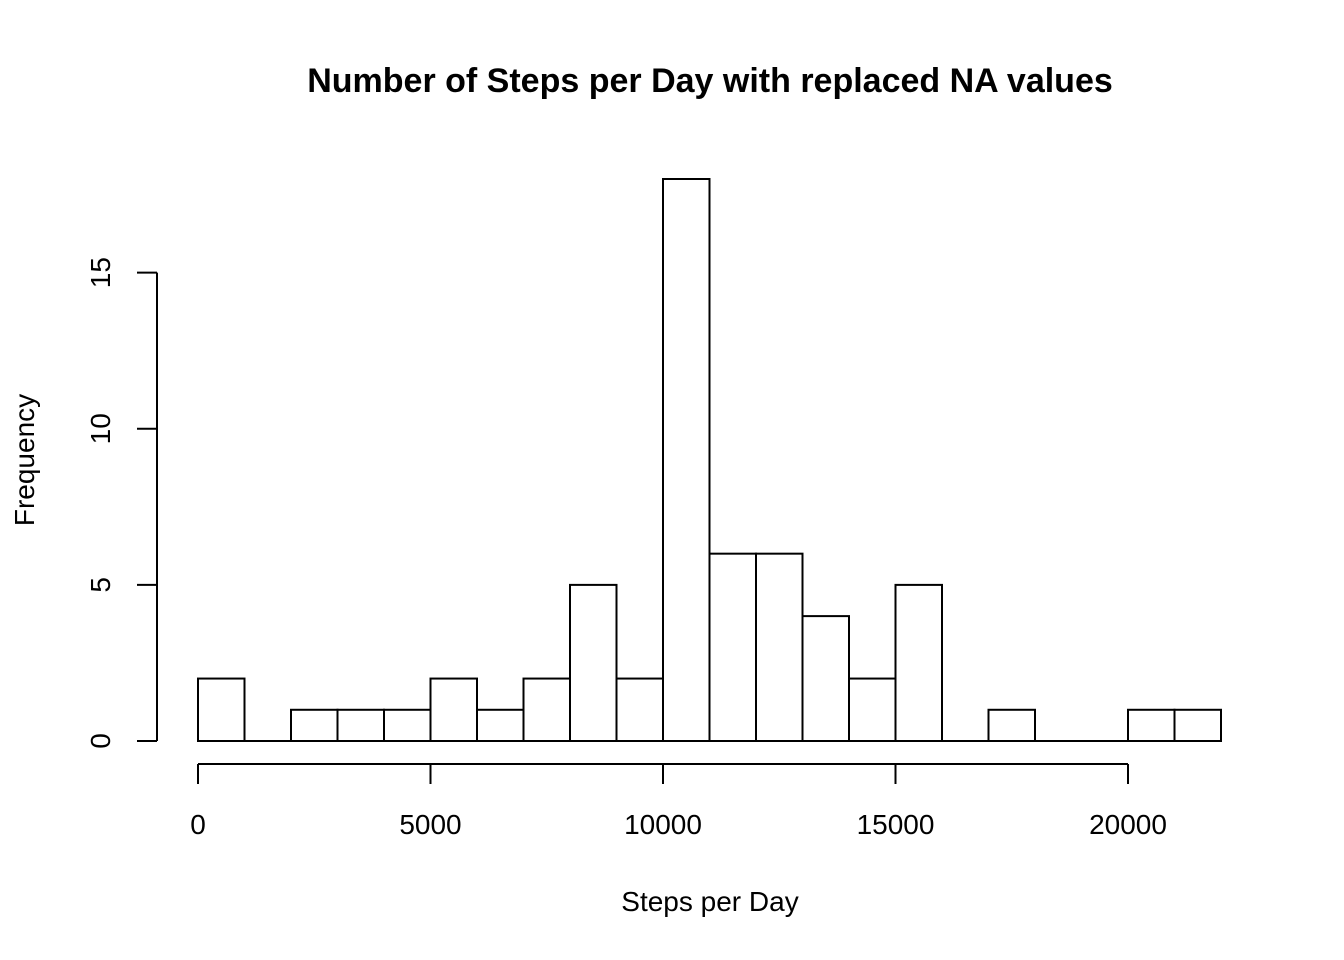 This screenshot has width=1344, height=960. What do you see at coordinates (663, 824) in the screenshot?
I see `x-tick-label-2: 10000` at bounding box center [663, 824].